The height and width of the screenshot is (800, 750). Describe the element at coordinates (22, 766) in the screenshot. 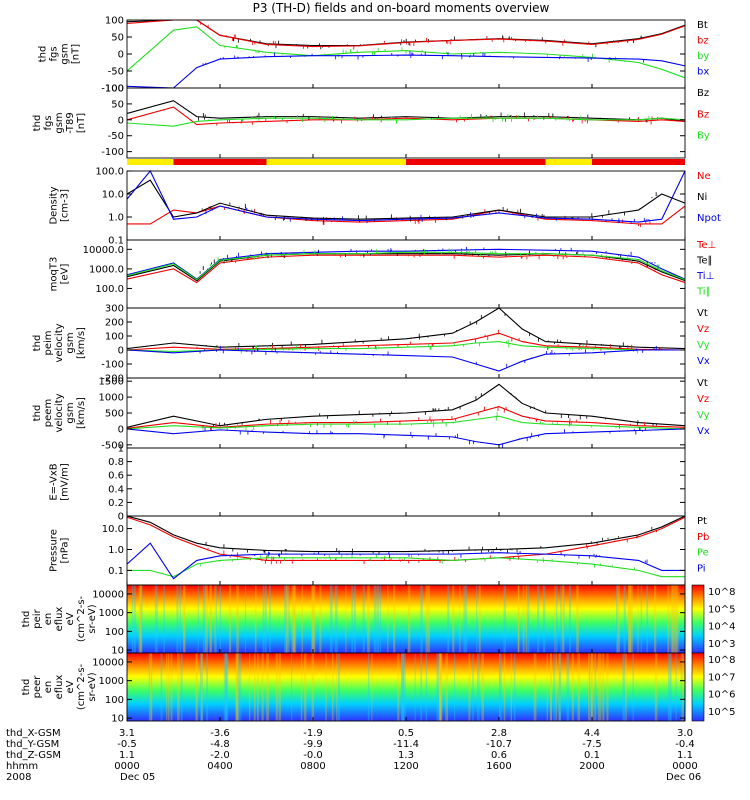

I see `ephem-label-hhmm: hhmm` at that location.